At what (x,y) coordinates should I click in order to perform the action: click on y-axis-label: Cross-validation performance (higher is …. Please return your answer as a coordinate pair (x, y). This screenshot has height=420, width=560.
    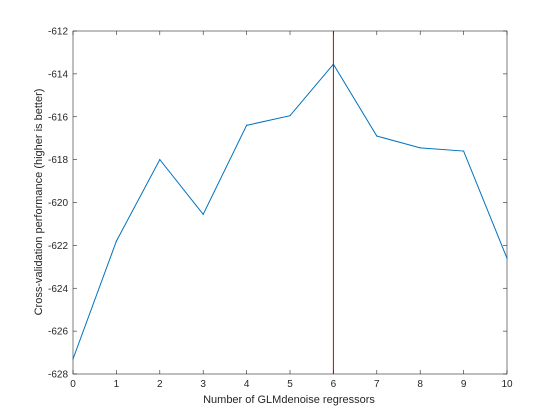
    Looking at the image, I should click on (39, 202).